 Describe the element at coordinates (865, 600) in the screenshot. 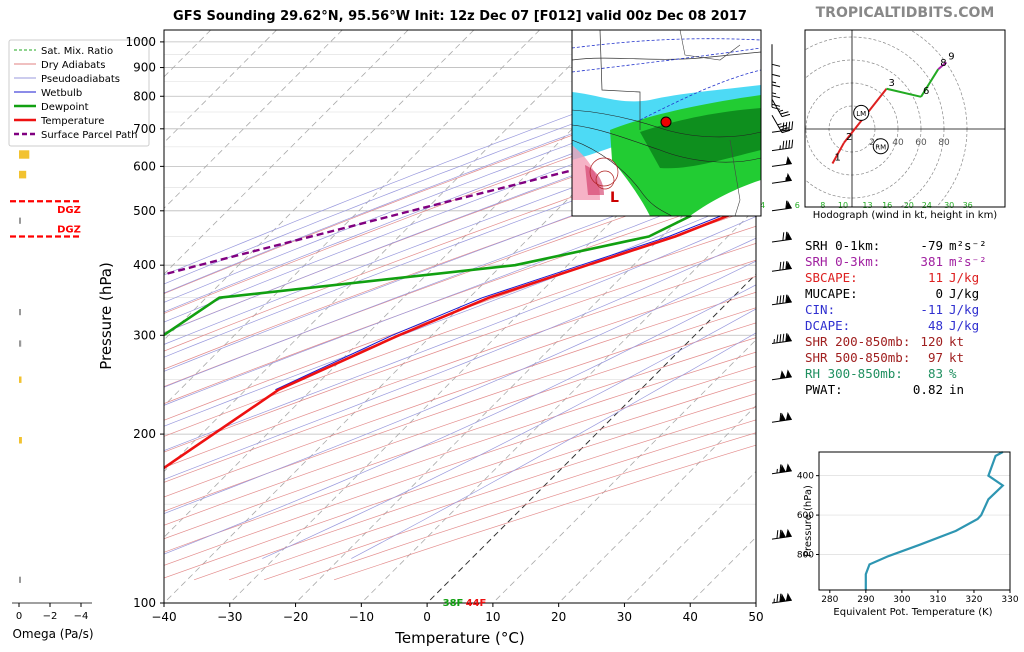

I see `theta-e-xtick-label: 290` at that location.